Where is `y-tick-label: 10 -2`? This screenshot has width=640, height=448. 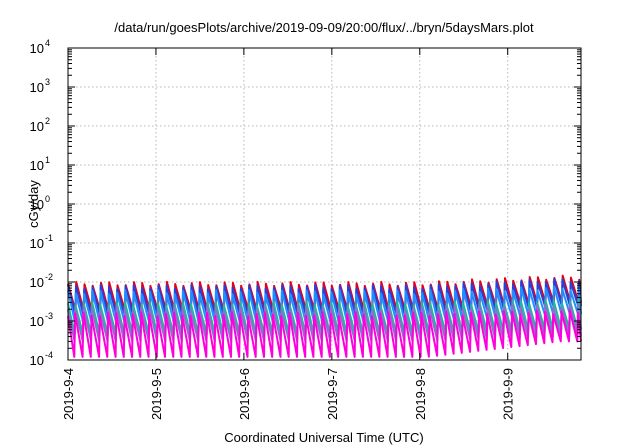 y-tick-label: 10 -2 is located at coordinates (41, 281).